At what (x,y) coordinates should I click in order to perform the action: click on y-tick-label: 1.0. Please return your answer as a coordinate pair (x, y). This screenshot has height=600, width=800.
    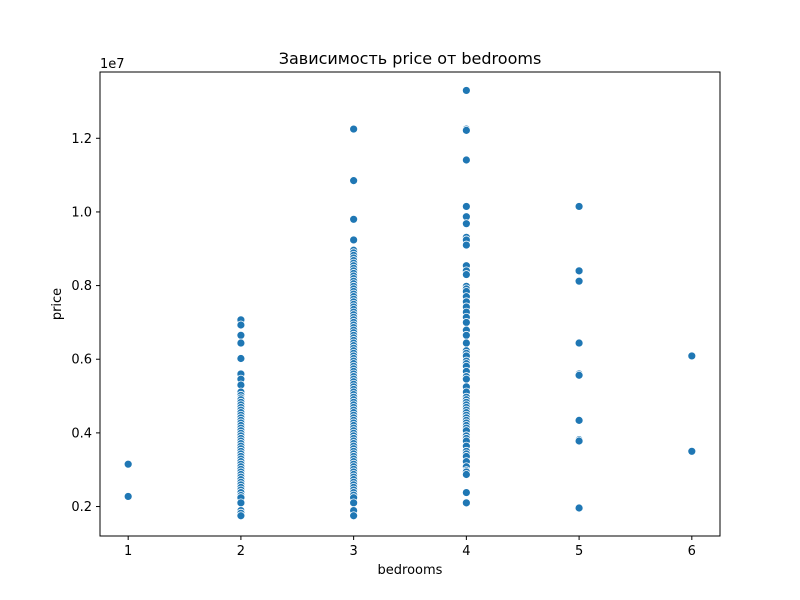
    Looking at the image, I should click on (81, 212).